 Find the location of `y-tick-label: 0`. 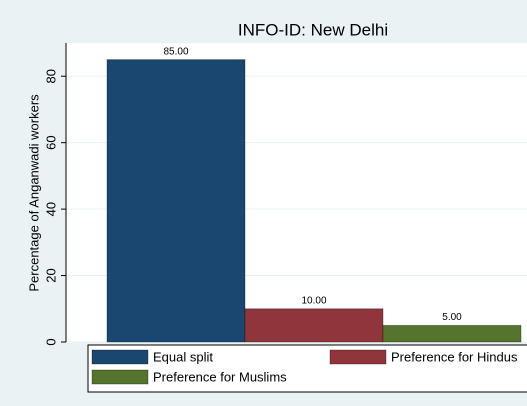

y-tick-label: 0 is located at coordinates (50, 341).